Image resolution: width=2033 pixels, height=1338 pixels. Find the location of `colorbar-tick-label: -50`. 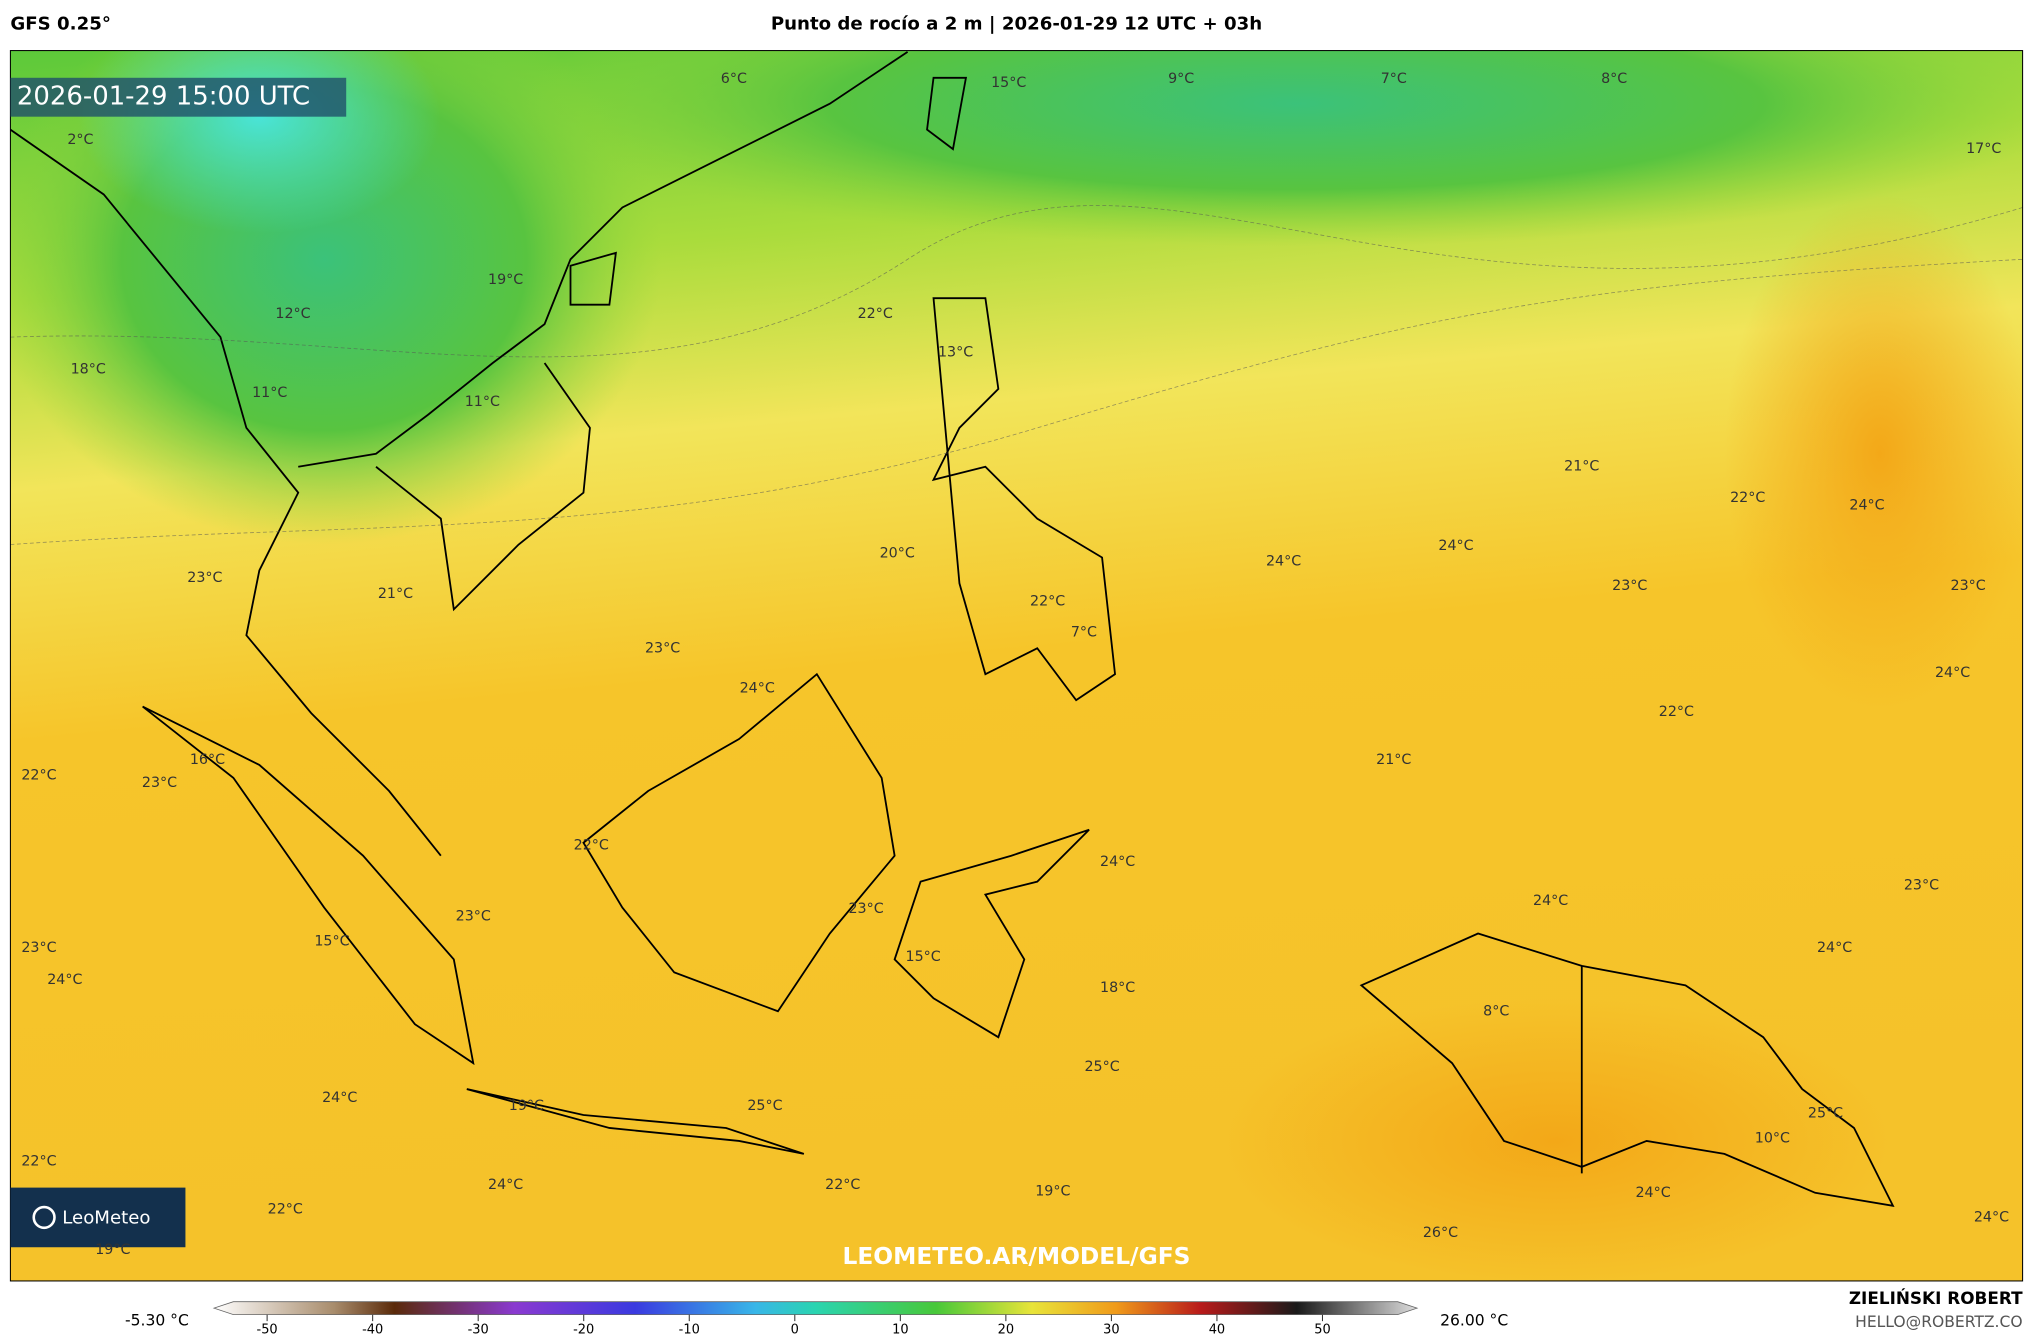

colorbar-tick-label: -50 is located at coordinates (267, 1330).